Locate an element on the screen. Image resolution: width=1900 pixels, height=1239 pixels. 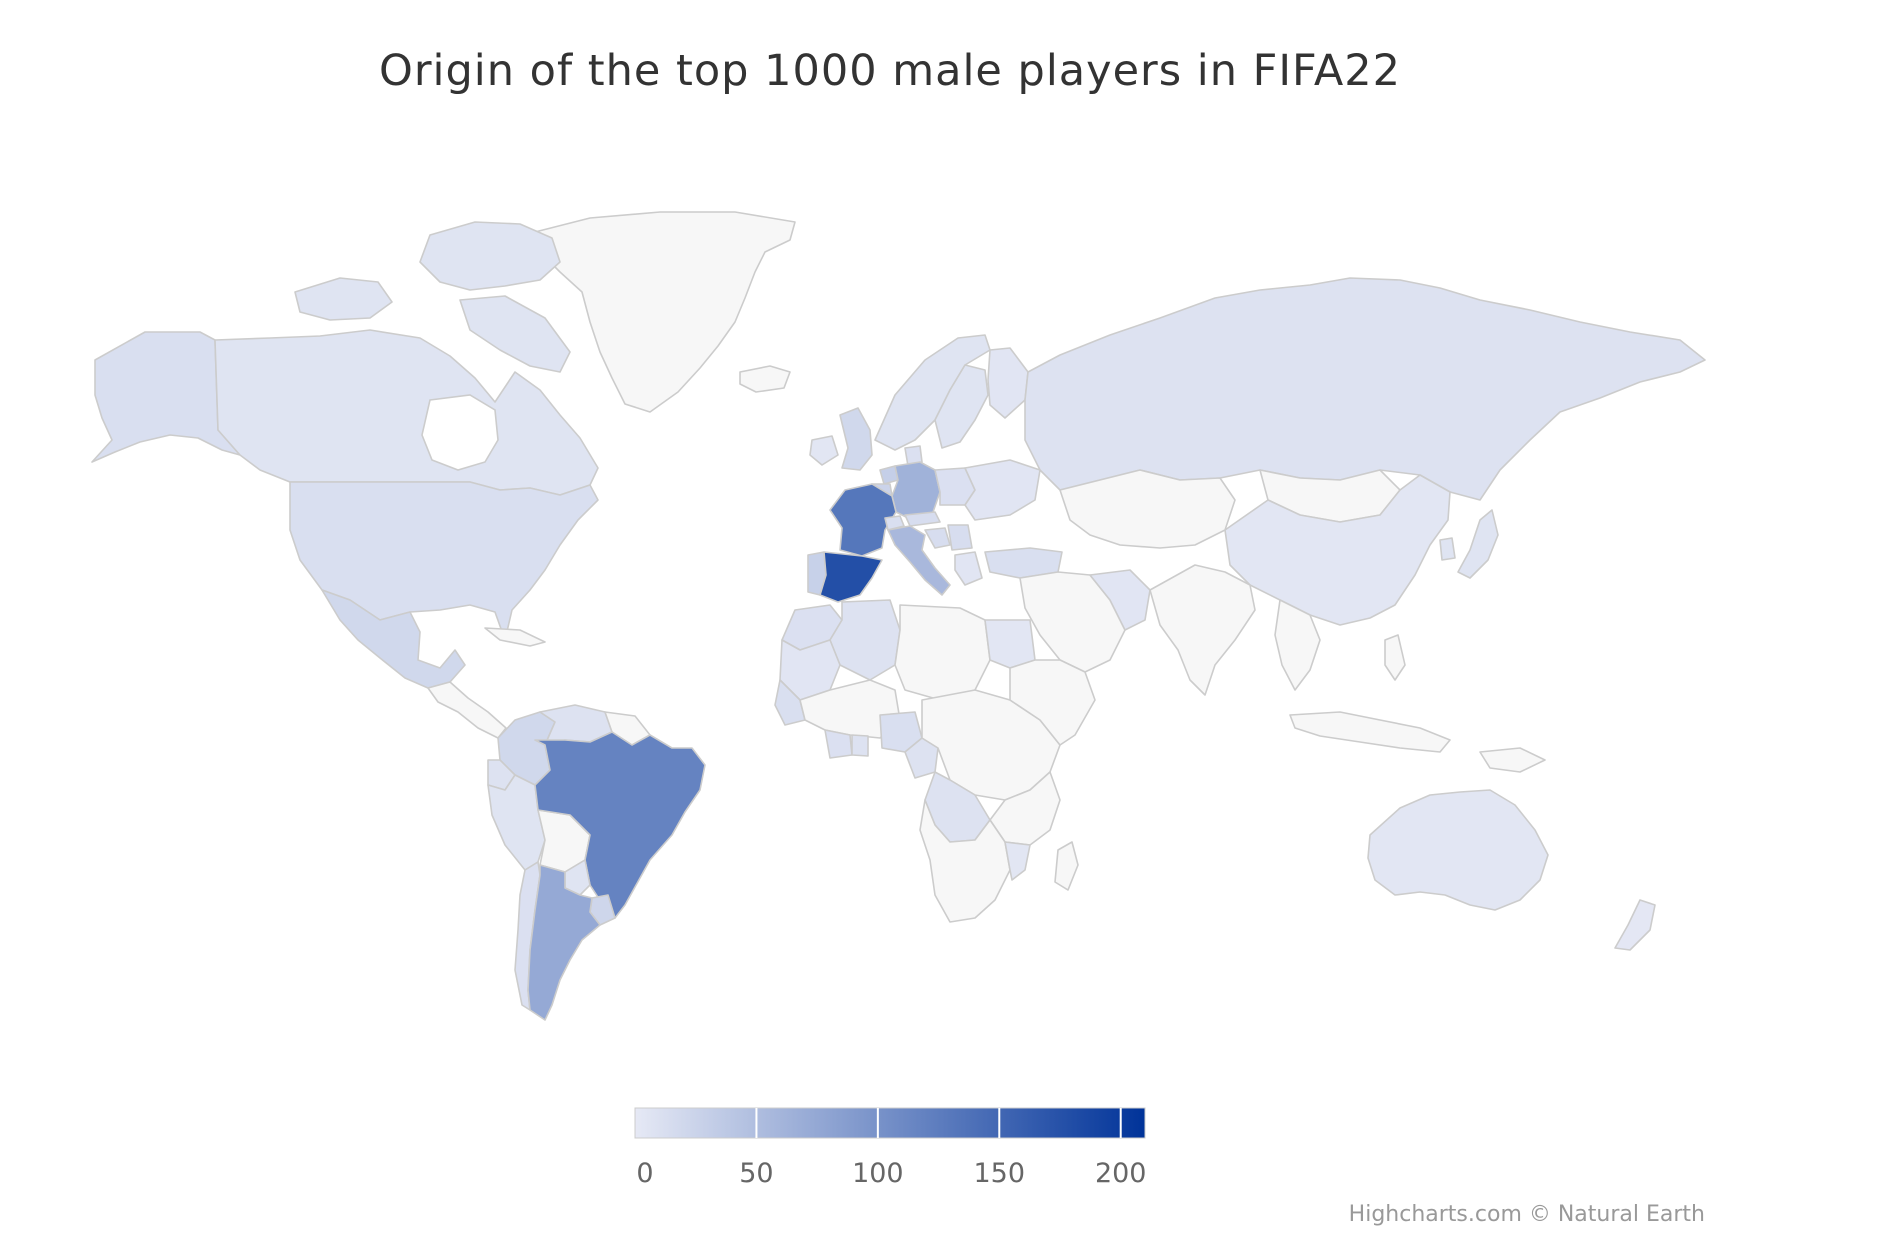
region-eastern-europe is located at coordinates (1002, 490).